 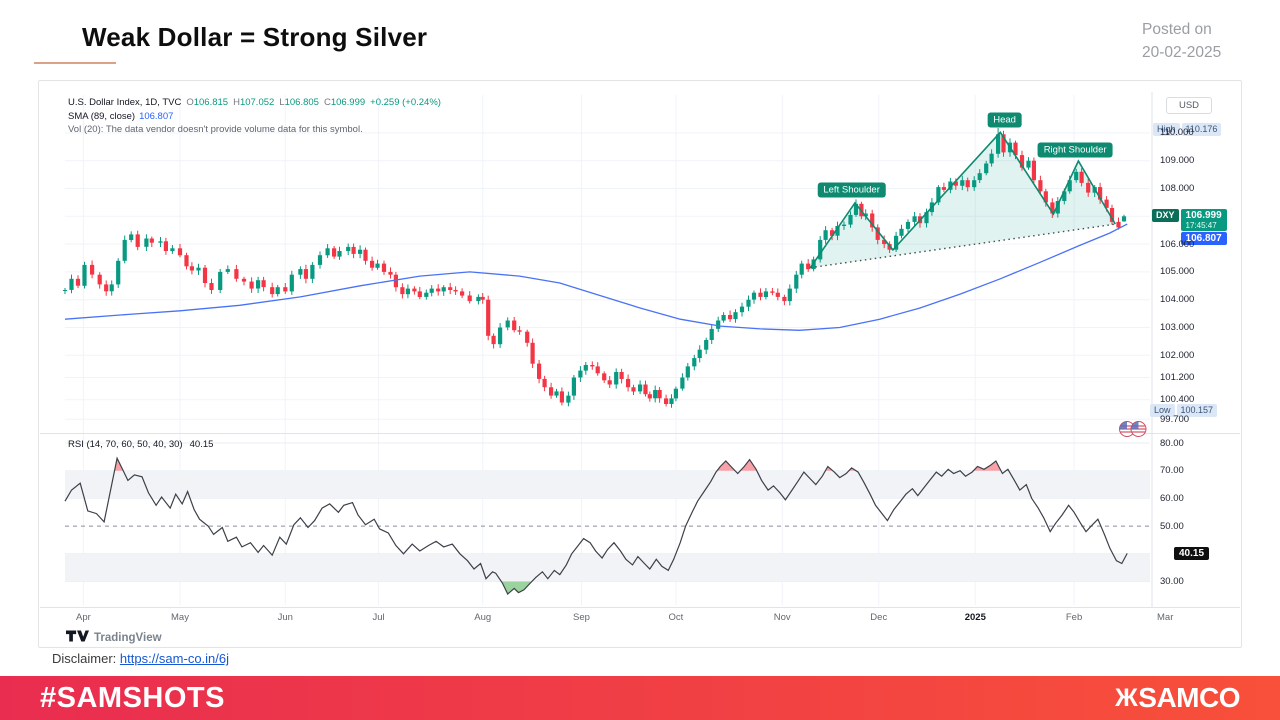 What do you see at coordinates (1203, 226) in the screenshot?
I see `last-price-time: 17:45:47` at bounding box center [1203, 226].